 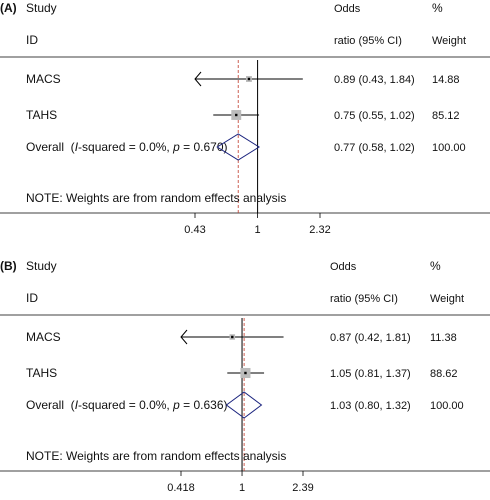 I want to click on axis-tick-label: 0.418, so click(x=181, y=488).